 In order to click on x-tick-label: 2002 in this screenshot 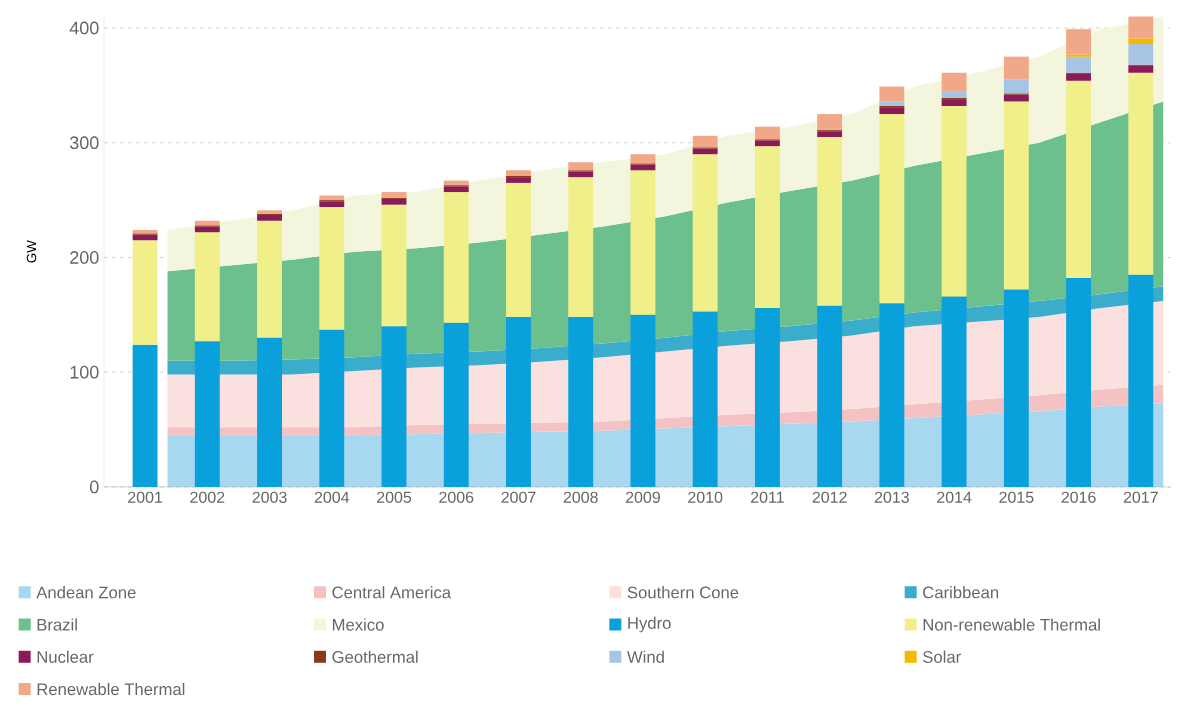, I will do `click(207, 497)`.